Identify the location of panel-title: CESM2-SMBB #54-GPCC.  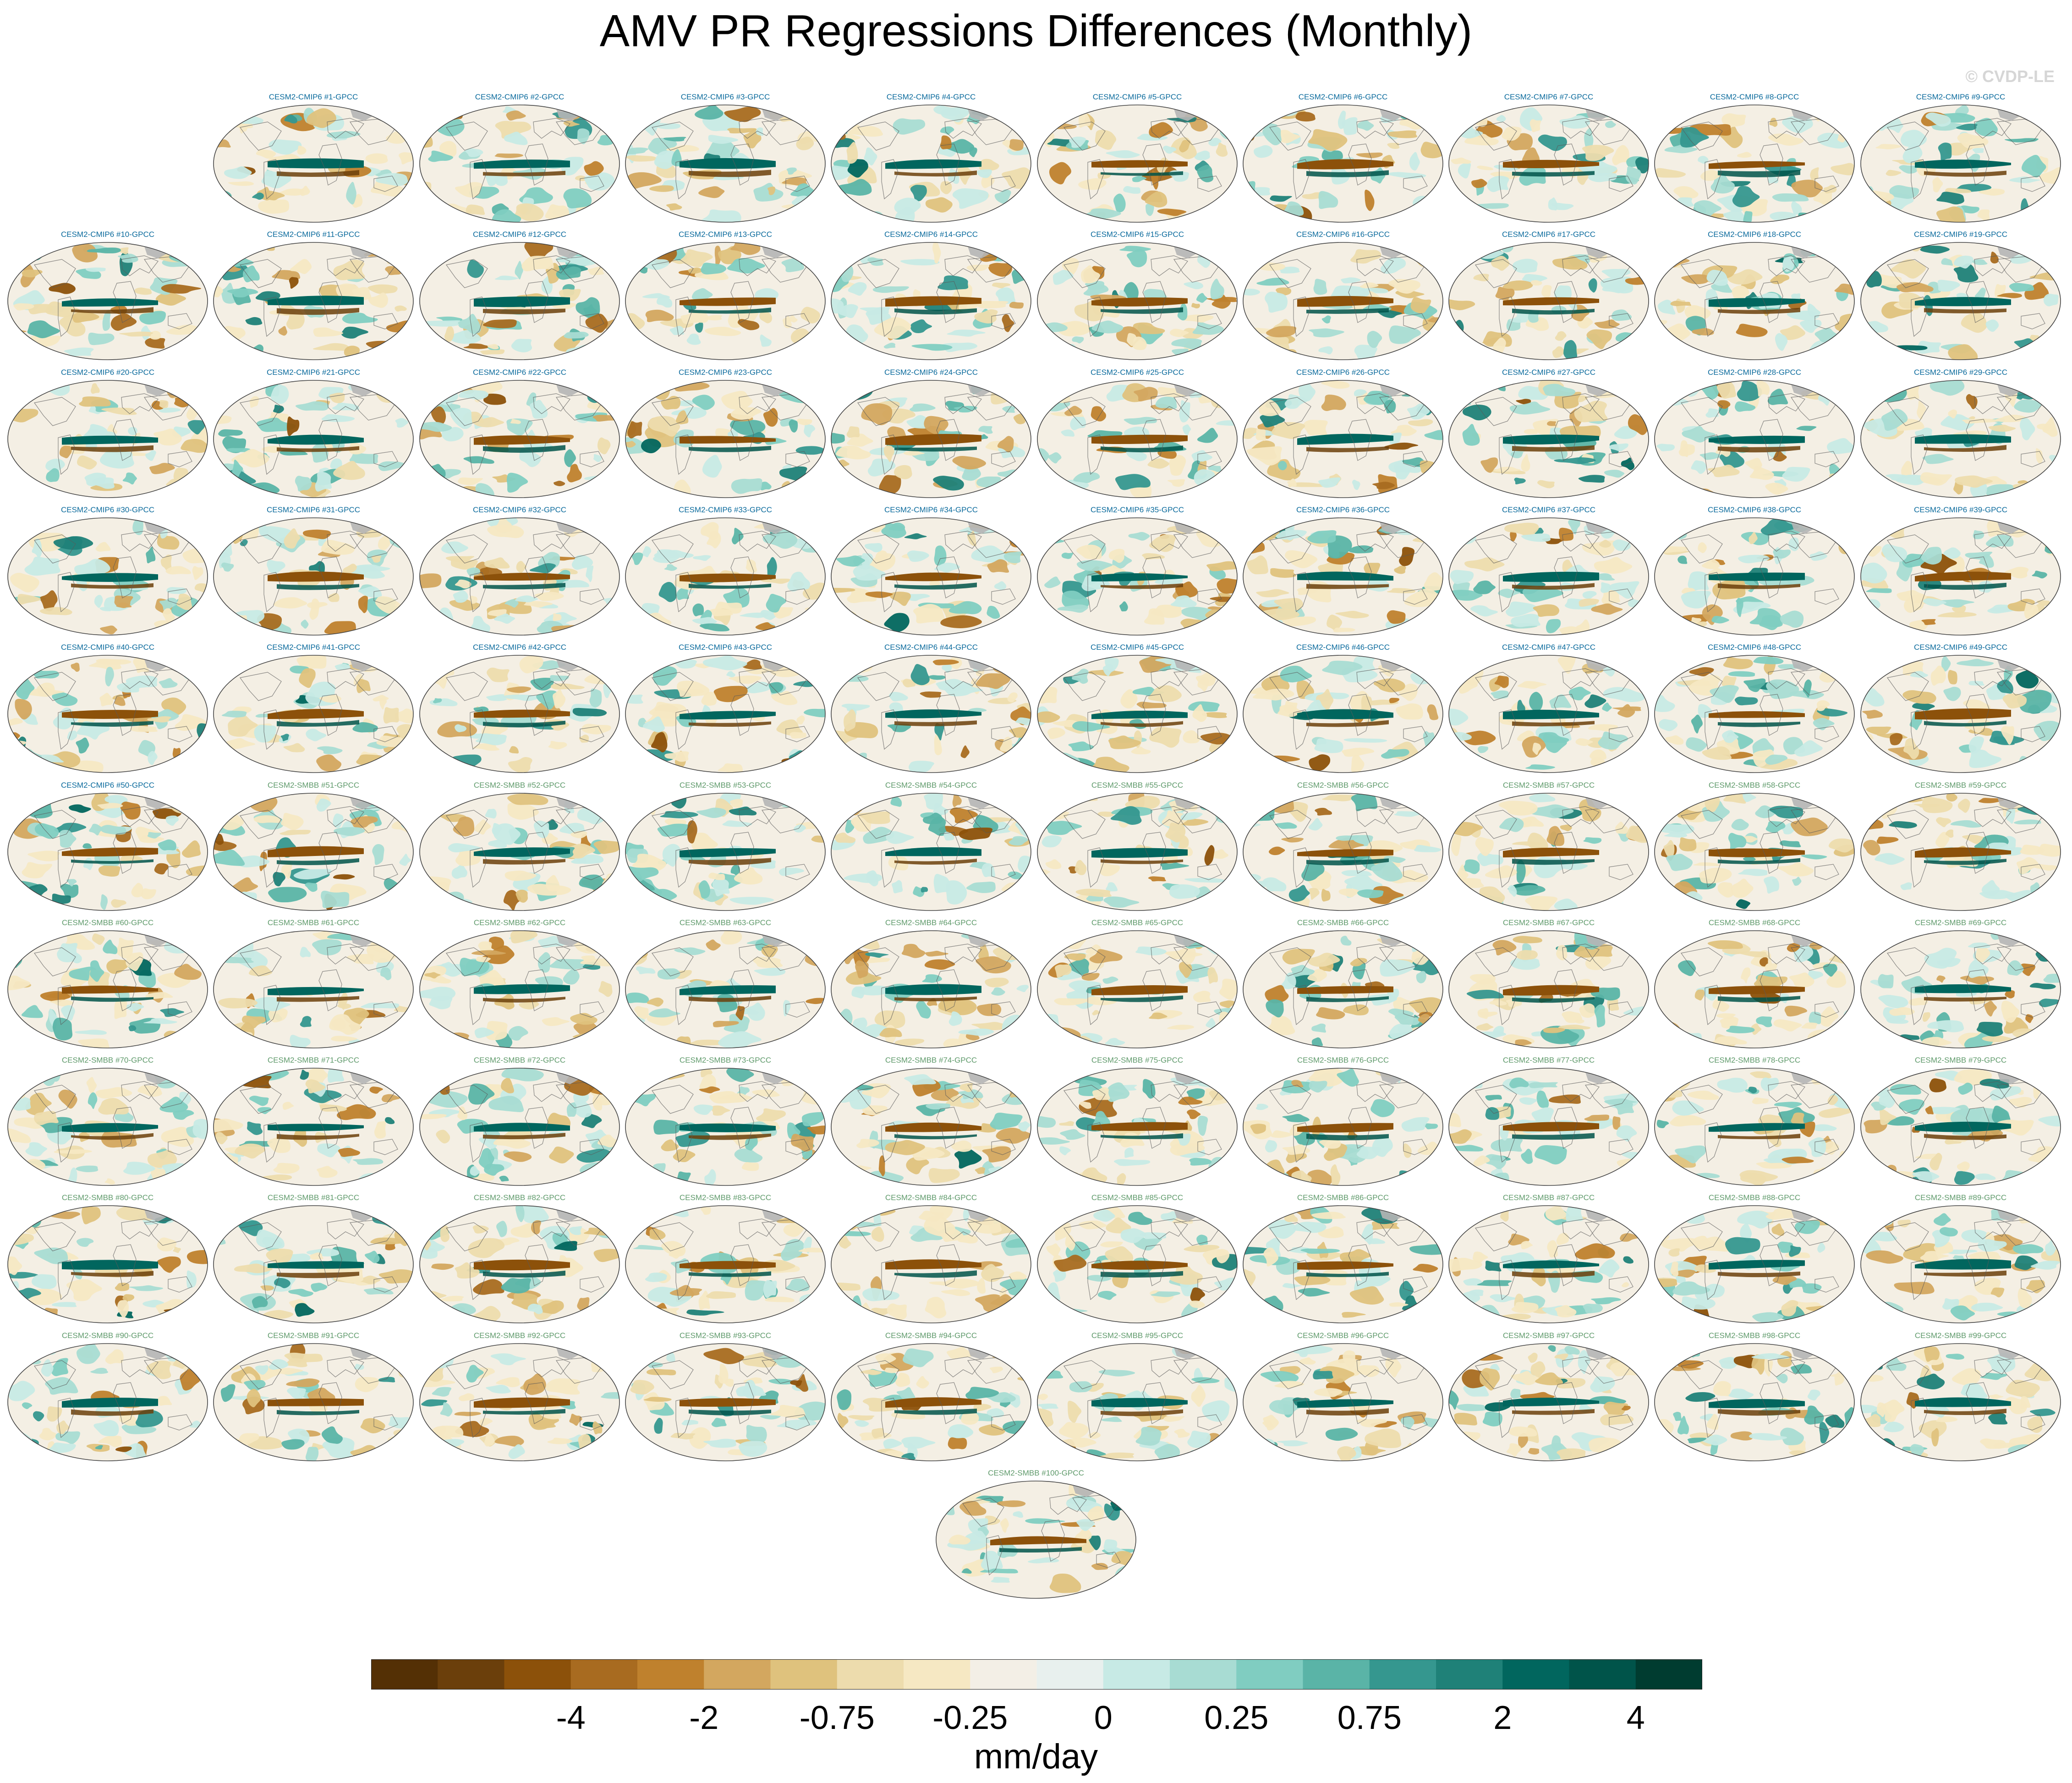
(931, 785).